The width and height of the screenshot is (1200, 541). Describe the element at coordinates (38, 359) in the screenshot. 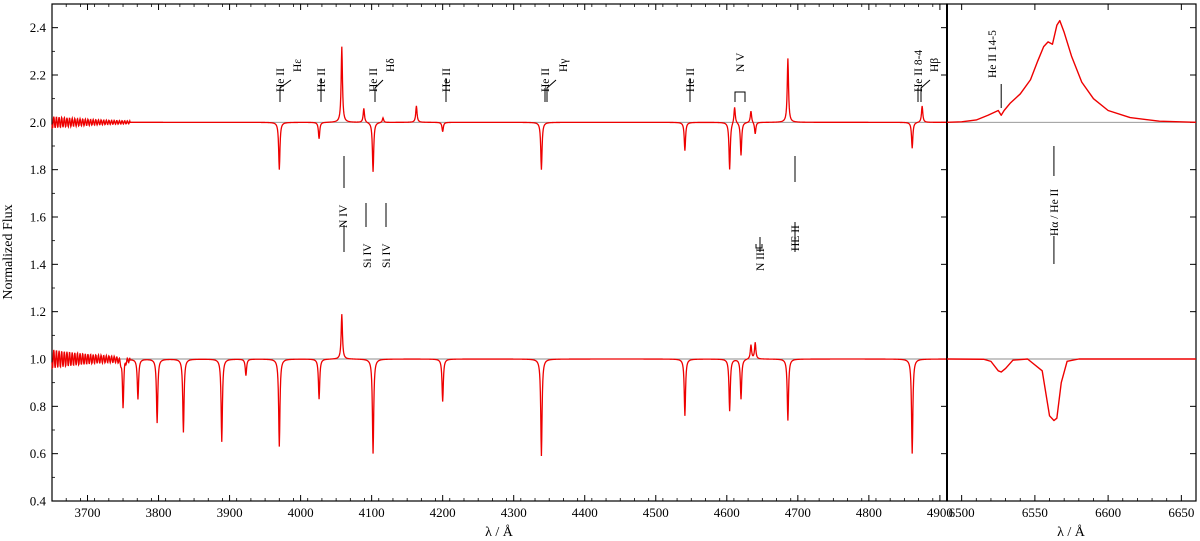

I see `y-tick-label: 1.0` at that location.